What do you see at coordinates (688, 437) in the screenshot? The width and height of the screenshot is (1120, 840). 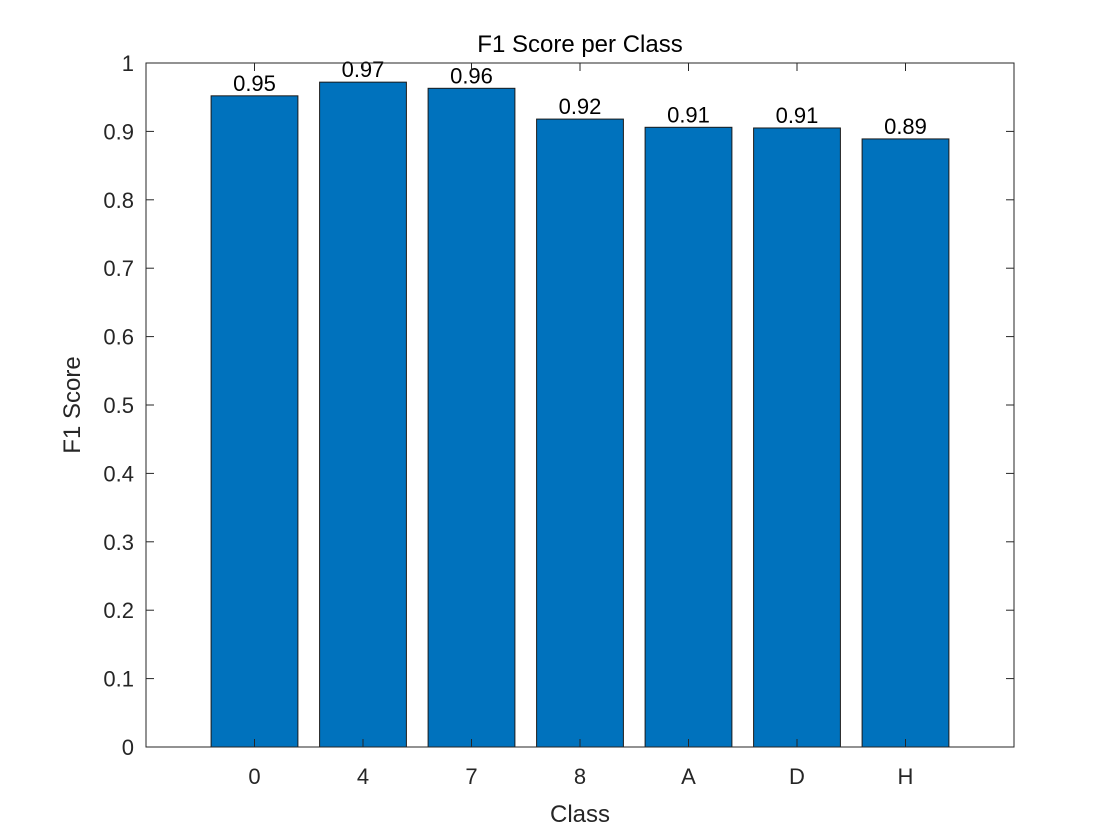 I see `bar-A` at bounding box center [688, 437].